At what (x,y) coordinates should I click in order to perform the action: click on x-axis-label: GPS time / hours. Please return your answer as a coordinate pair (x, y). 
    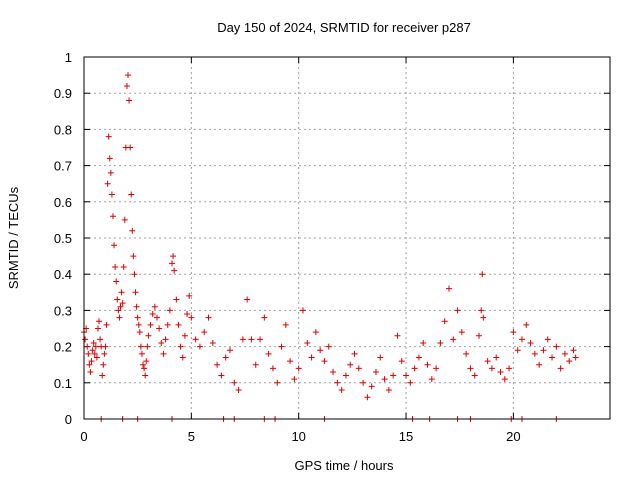
    Looking at the image, I should click on (344, 465).